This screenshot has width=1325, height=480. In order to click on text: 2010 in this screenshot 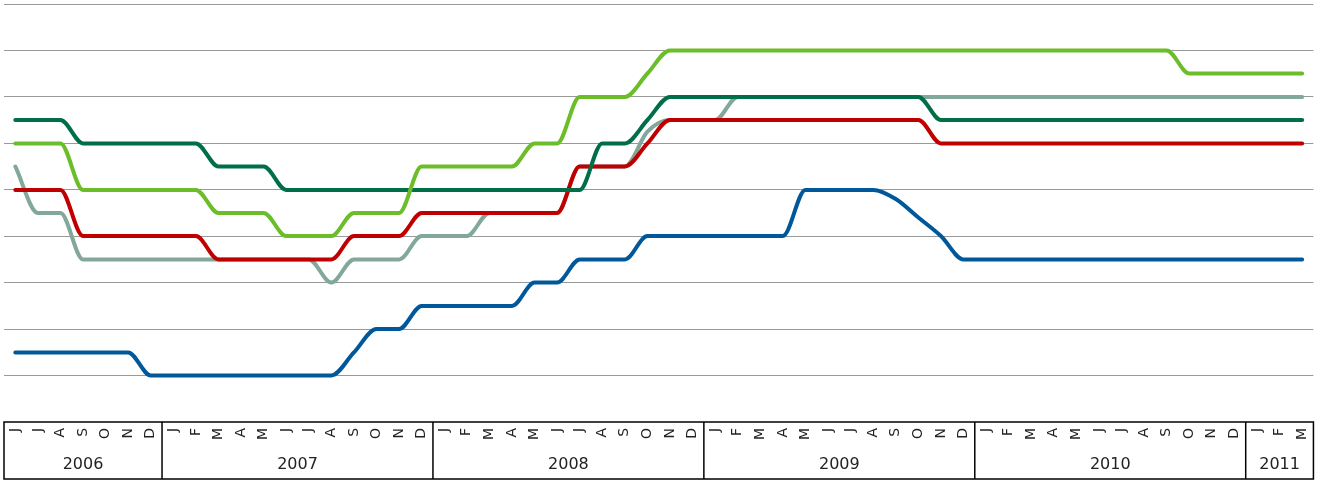, I will do `click(1110, 464)`.